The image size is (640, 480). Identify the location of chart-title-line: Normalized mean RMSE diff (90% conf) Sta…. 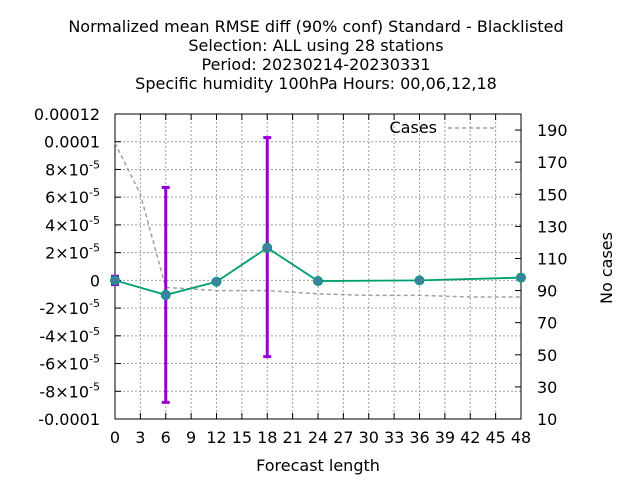
(315, 26).